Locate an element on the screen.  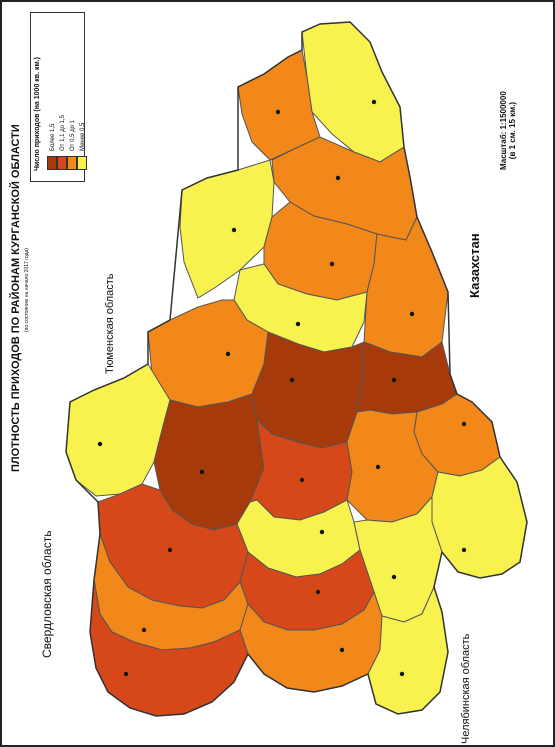
scale-ratio: Масштаб: 1:1500000 is located at coordinates (503, 130).